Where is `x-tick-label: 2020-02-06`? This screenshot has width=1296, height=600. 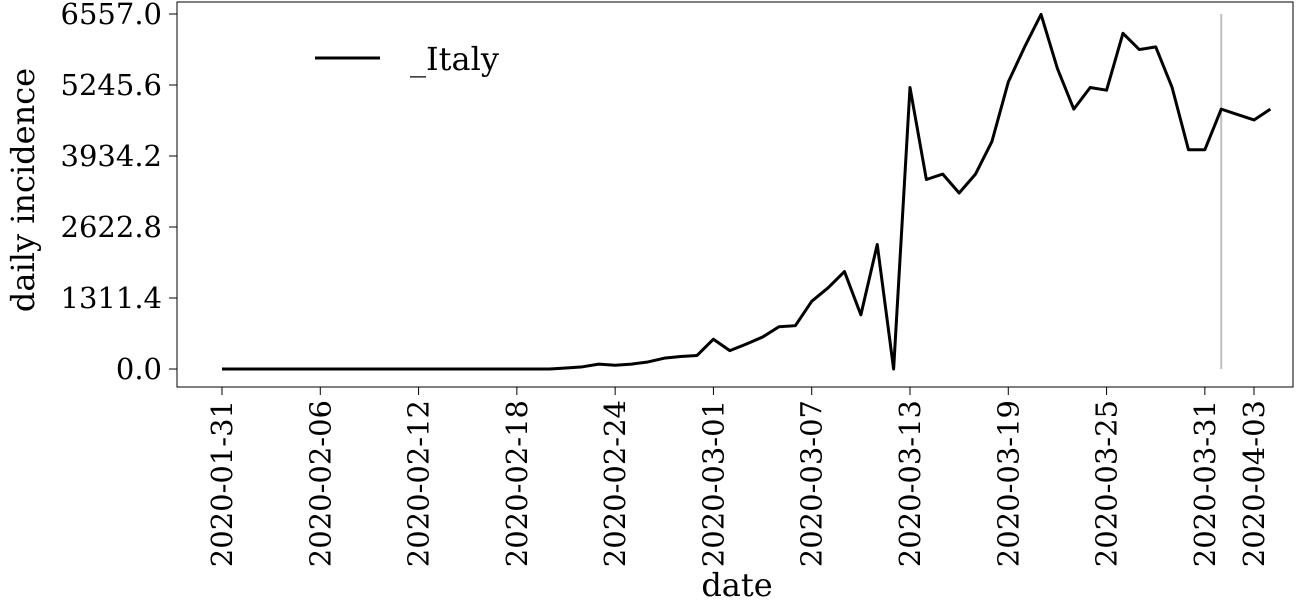
x-tick-label: 2020-02-06 is located at coordinates (320, 483).